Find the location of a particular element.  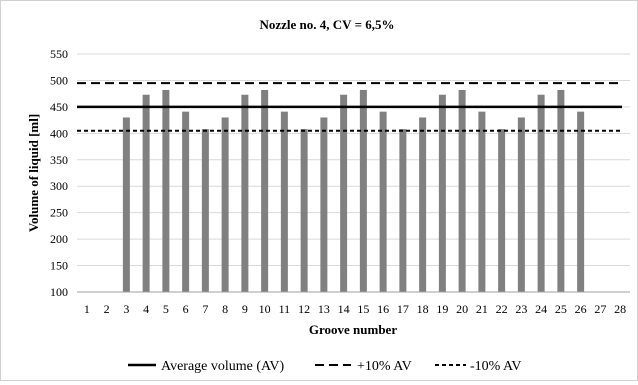

x-tick-label: 16 is located at coordinates (383, 309).